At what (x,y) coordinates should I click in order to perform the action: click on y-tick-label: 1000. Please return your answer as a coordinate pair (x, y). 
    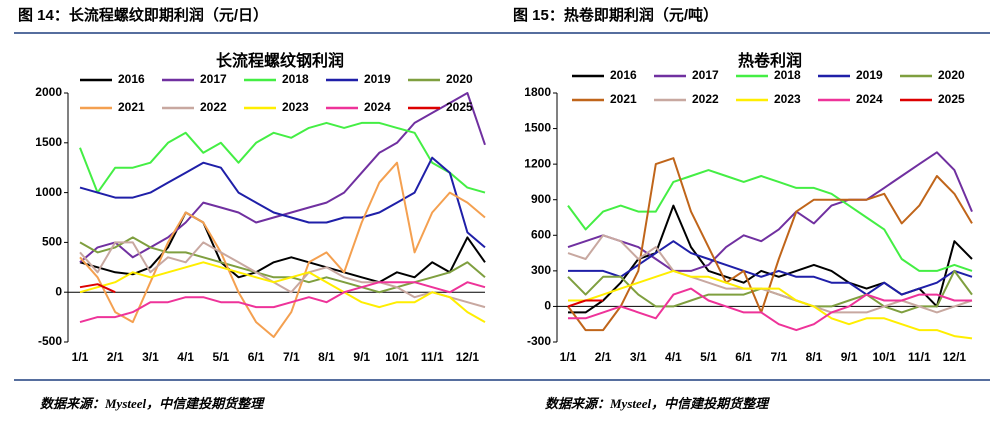
    Looking at the image, I should click on (48, 192).